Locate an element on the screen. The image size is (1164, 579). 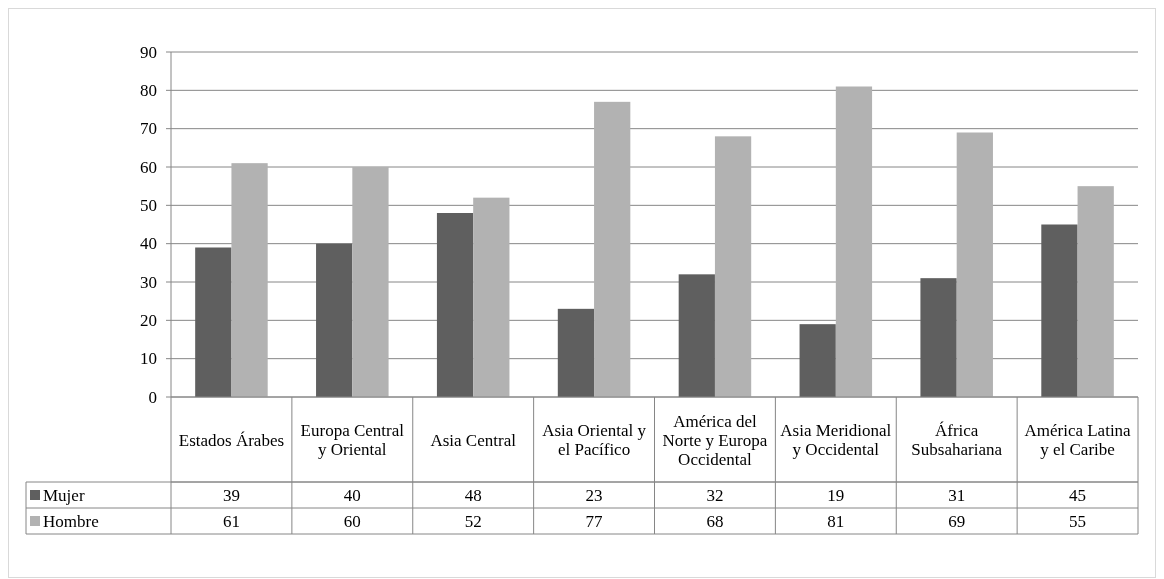
x-tick-label: Asia Meridional y Occidental is located at coordinates (836, 439).